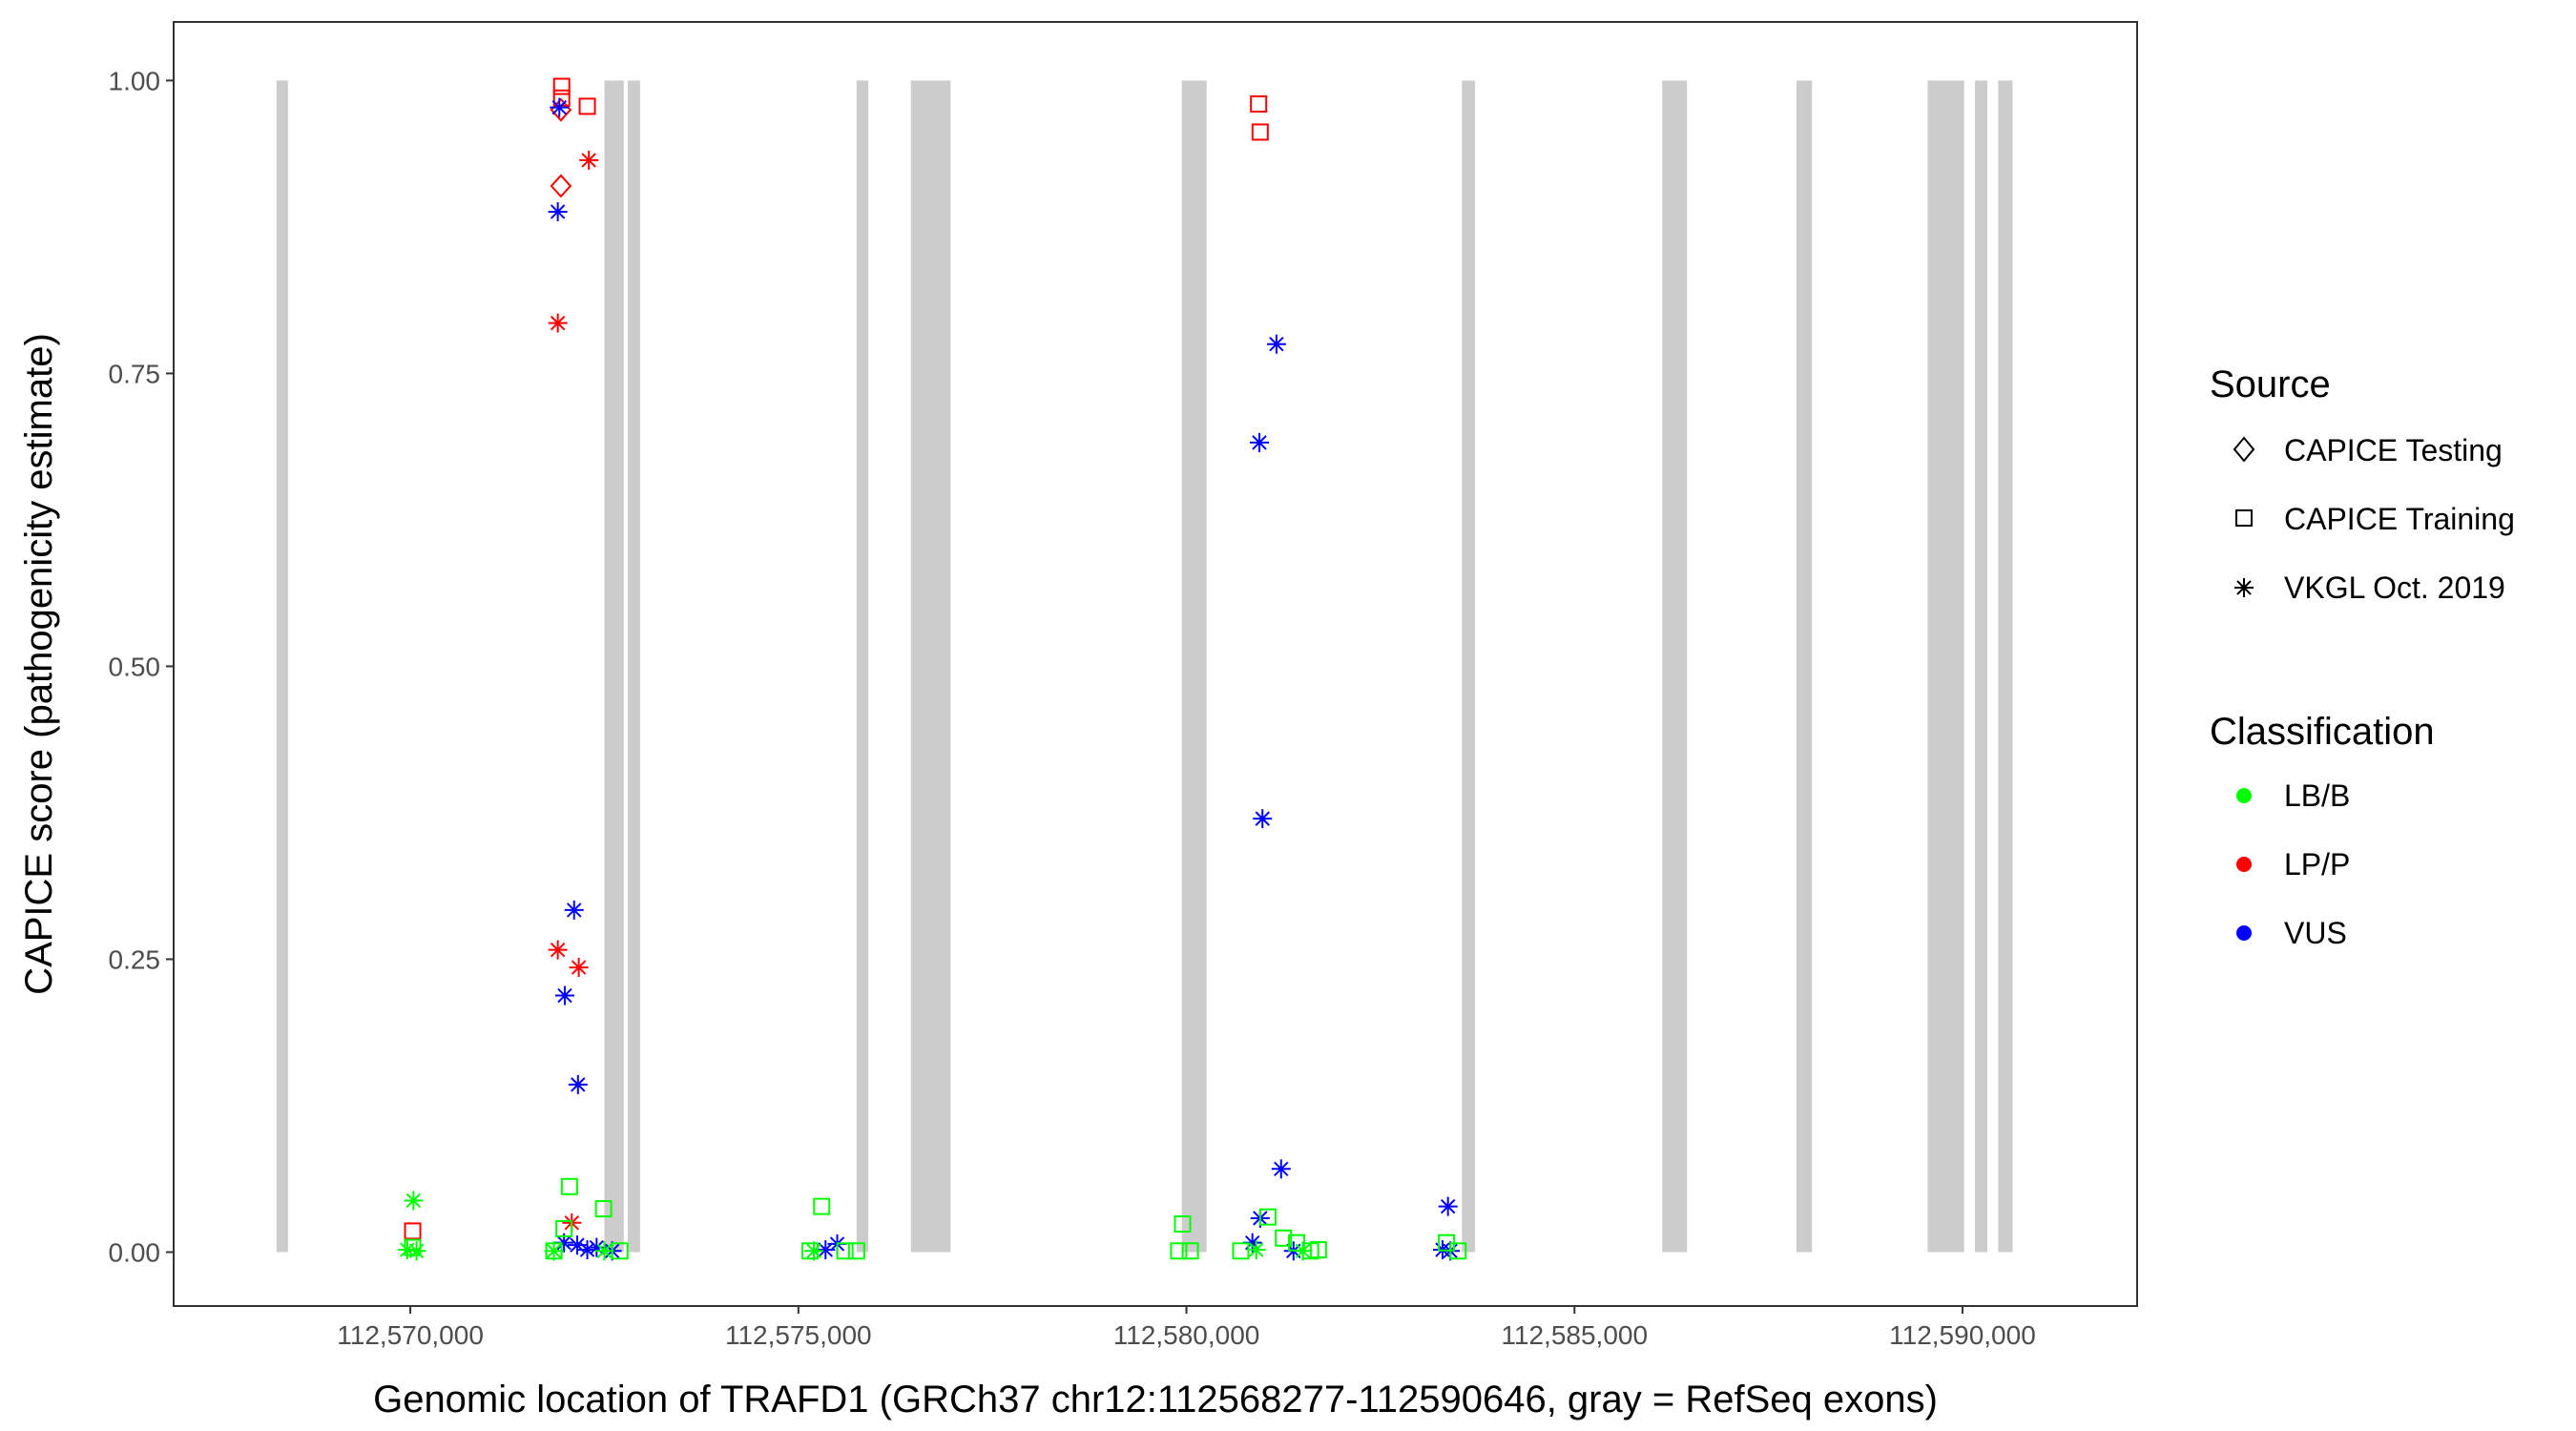 The image size is (2576, 1431). Describe the element at coordinates (2317, 795) in the screenshot. I see `legend-label-lb-b: LB/B` at that location.